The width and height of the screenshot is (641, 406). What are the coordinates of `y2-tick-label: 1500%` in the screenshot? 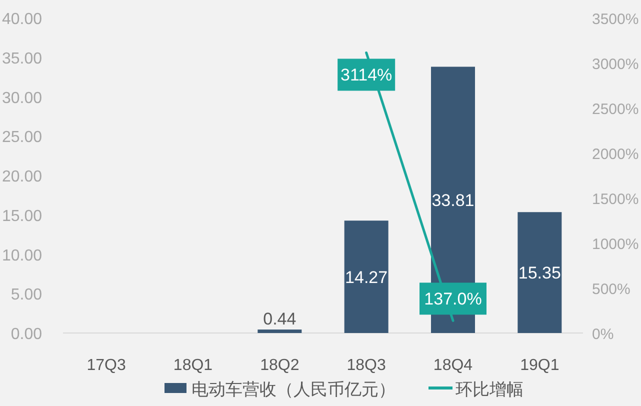 It's located at (615, 199).